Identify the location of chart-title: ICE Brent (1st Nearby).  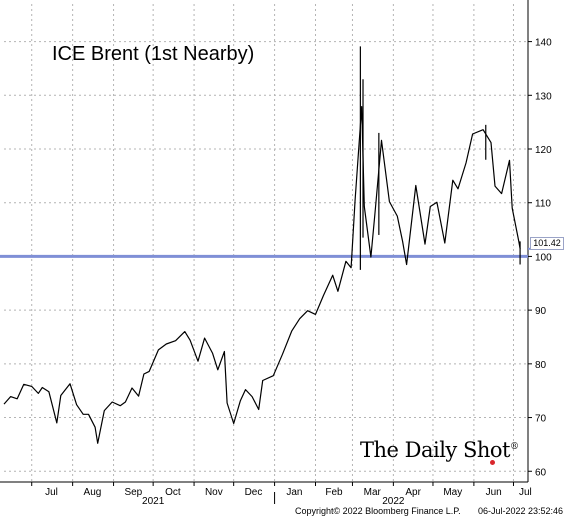
(153, 54).